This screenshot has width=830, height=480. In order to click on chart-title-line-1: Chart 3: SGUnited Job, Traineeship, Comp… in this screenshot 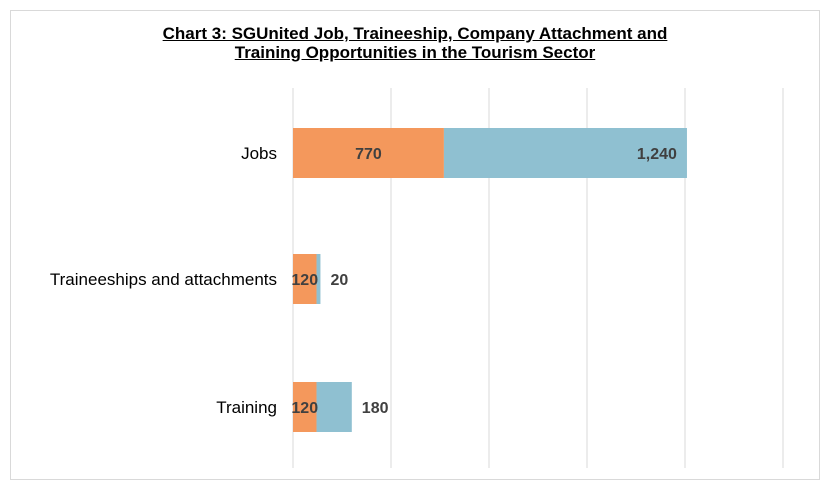, I will do `click(415, 33)`.